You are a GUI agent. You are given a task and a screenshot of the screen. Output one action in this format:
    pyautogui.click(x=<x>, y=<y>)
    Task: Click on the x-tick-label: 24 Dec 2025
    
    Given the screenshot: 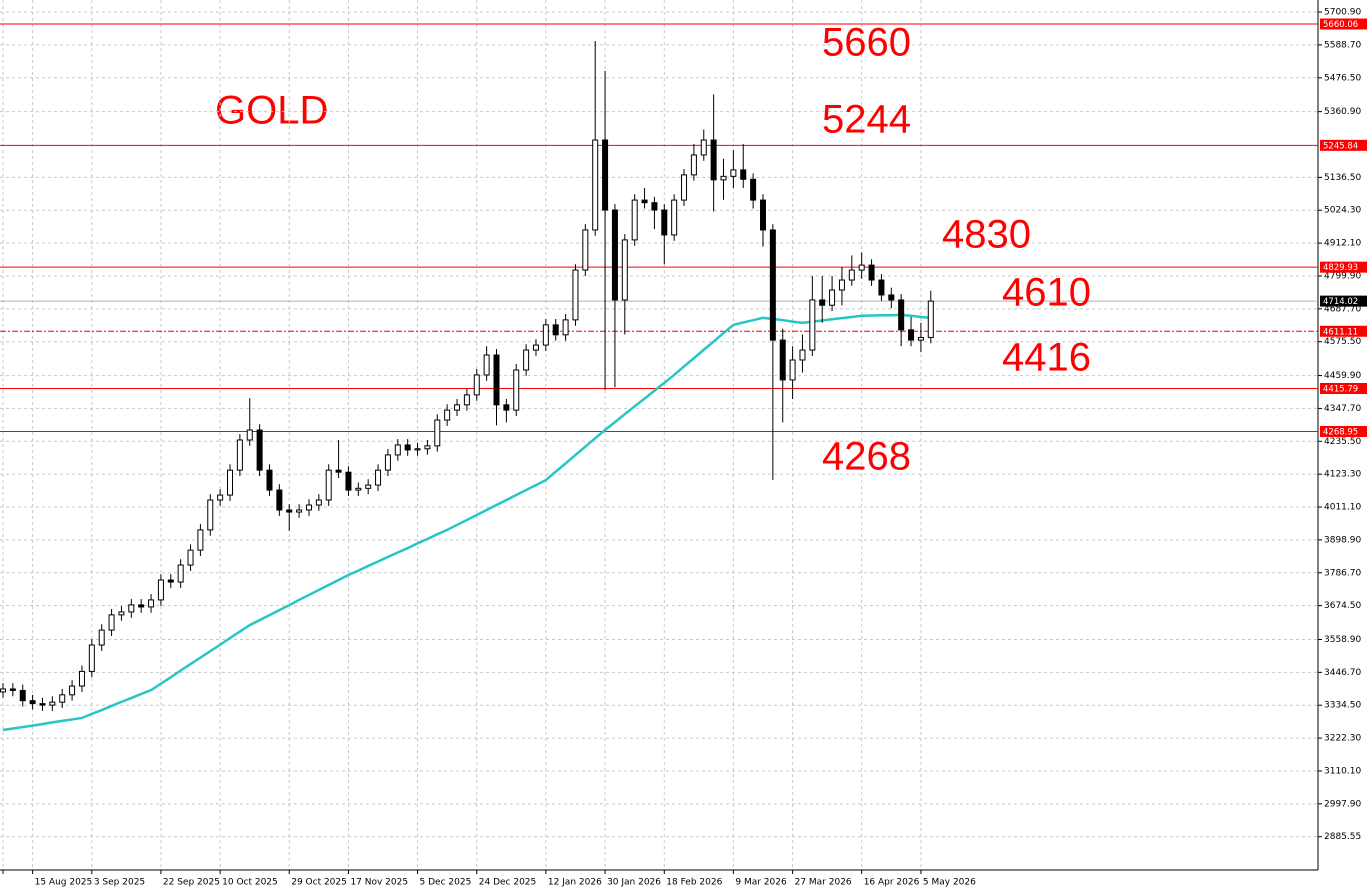 What is the action you would take?
    pyautogui.click(x=508, y=883)
    